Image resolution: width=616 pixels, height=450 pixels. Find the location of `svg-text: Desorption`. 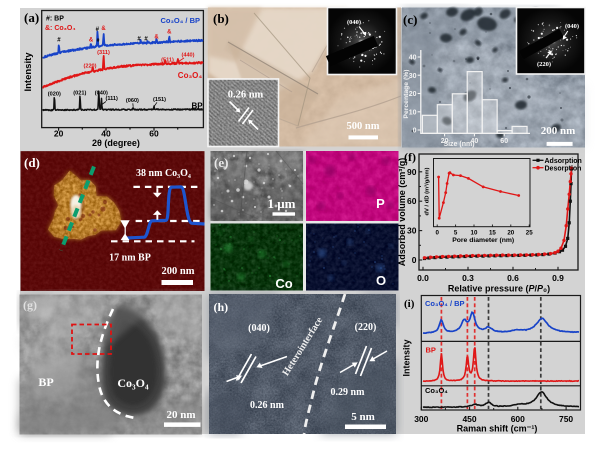

svg-text: Desorption is located at coordinates (563, 168).